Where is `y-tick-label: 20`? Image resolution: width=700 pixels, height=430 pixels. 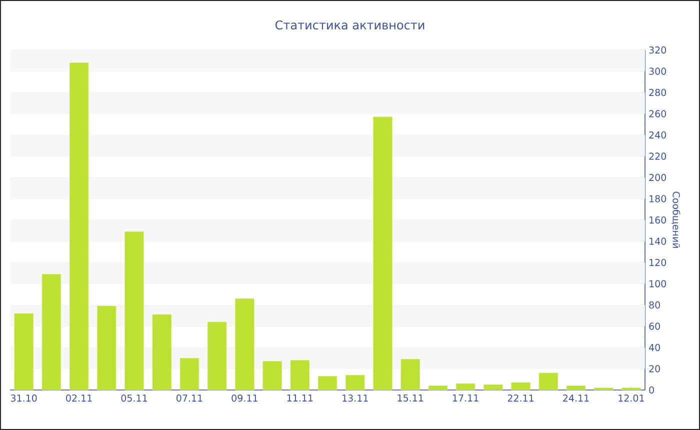 y-tick-label: 20 is located at coordinates (654, 368).